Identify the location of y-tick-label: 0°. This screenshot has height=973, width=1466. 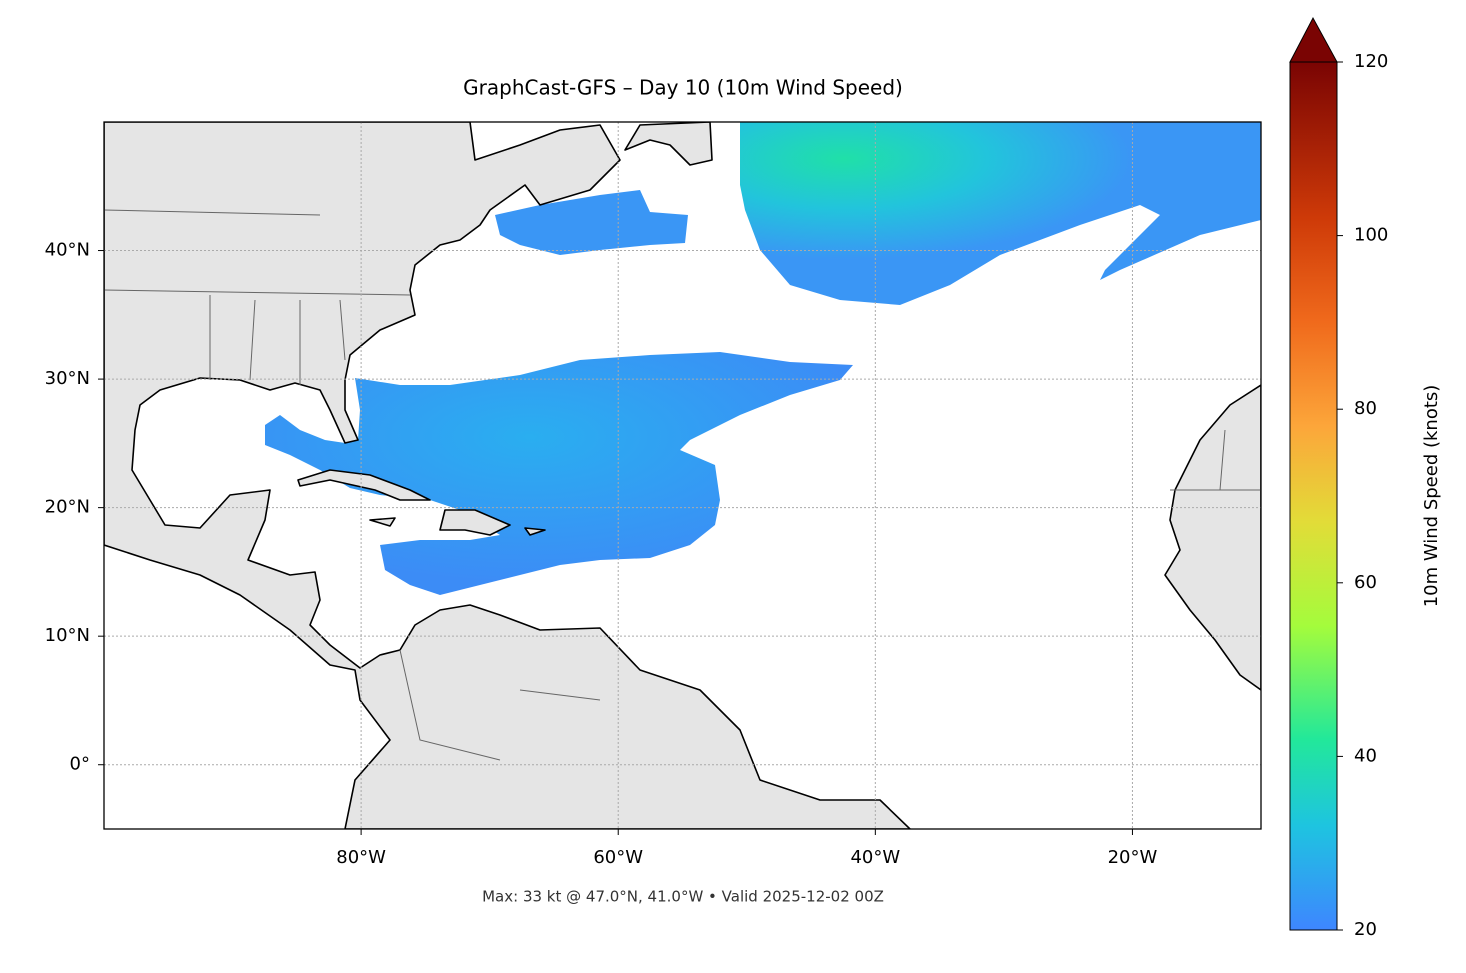
(80, 764).